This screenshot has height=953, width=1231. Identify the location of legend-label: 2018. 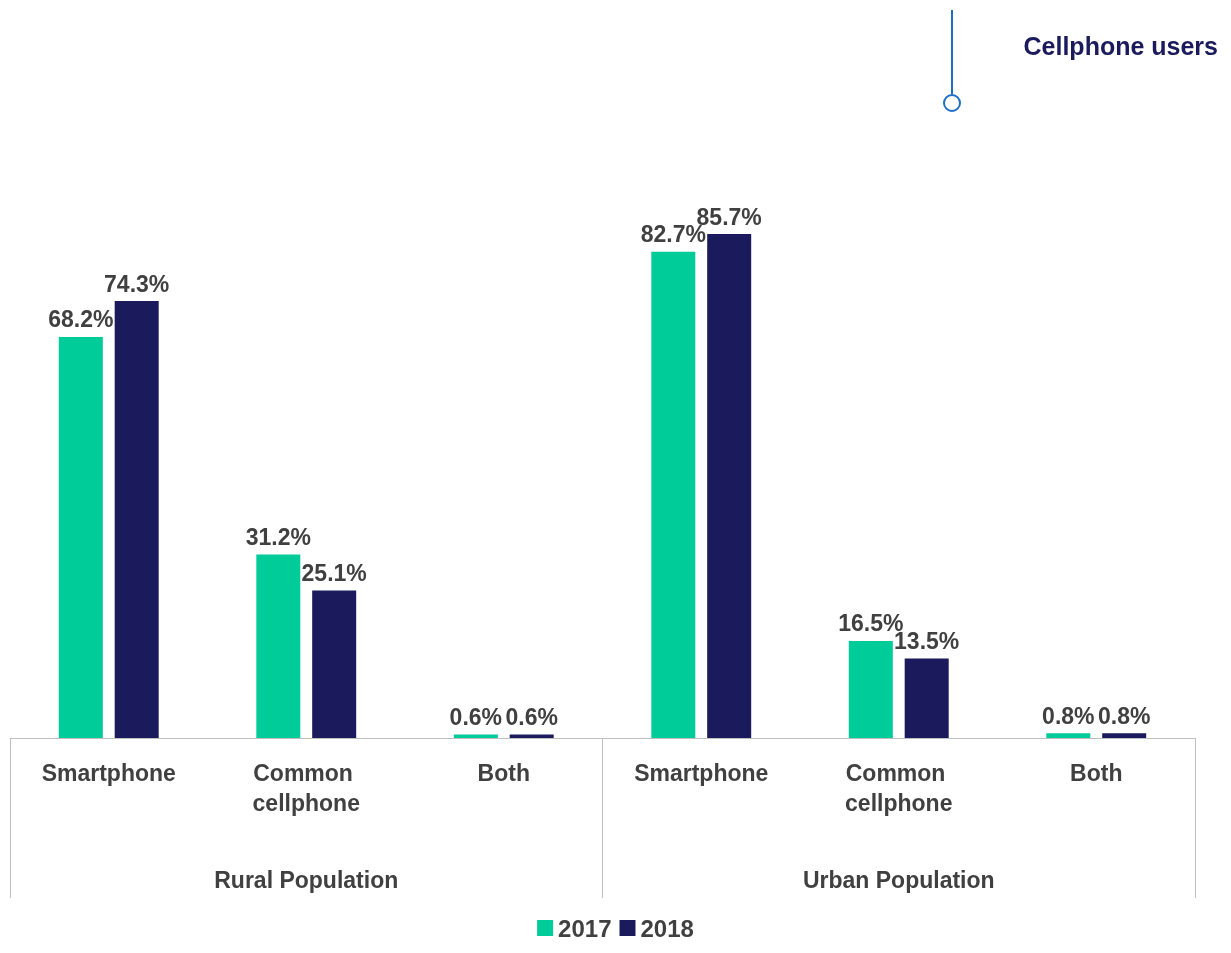
(667, 928).